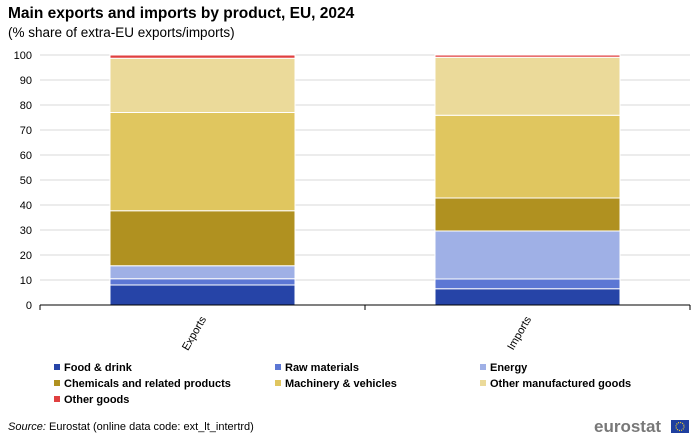  What do you see at coordinates (628, 426) in the screenshot?
I see `eurostat-logo: eurostat` at bounding box center [628, 426].